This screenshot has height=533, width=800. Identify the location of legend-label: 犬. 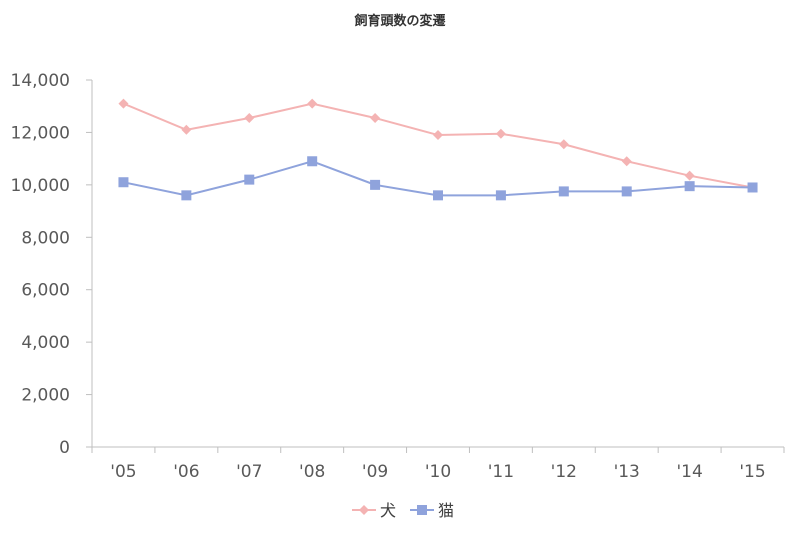
(388, 510).